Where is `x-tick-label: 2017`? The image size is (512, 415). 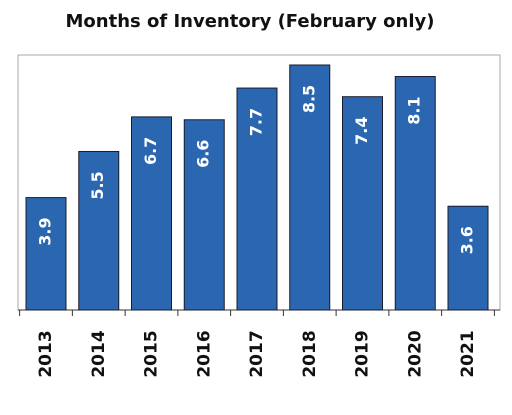 x-tick-label: 2017 is located at coordinates (257, 353).